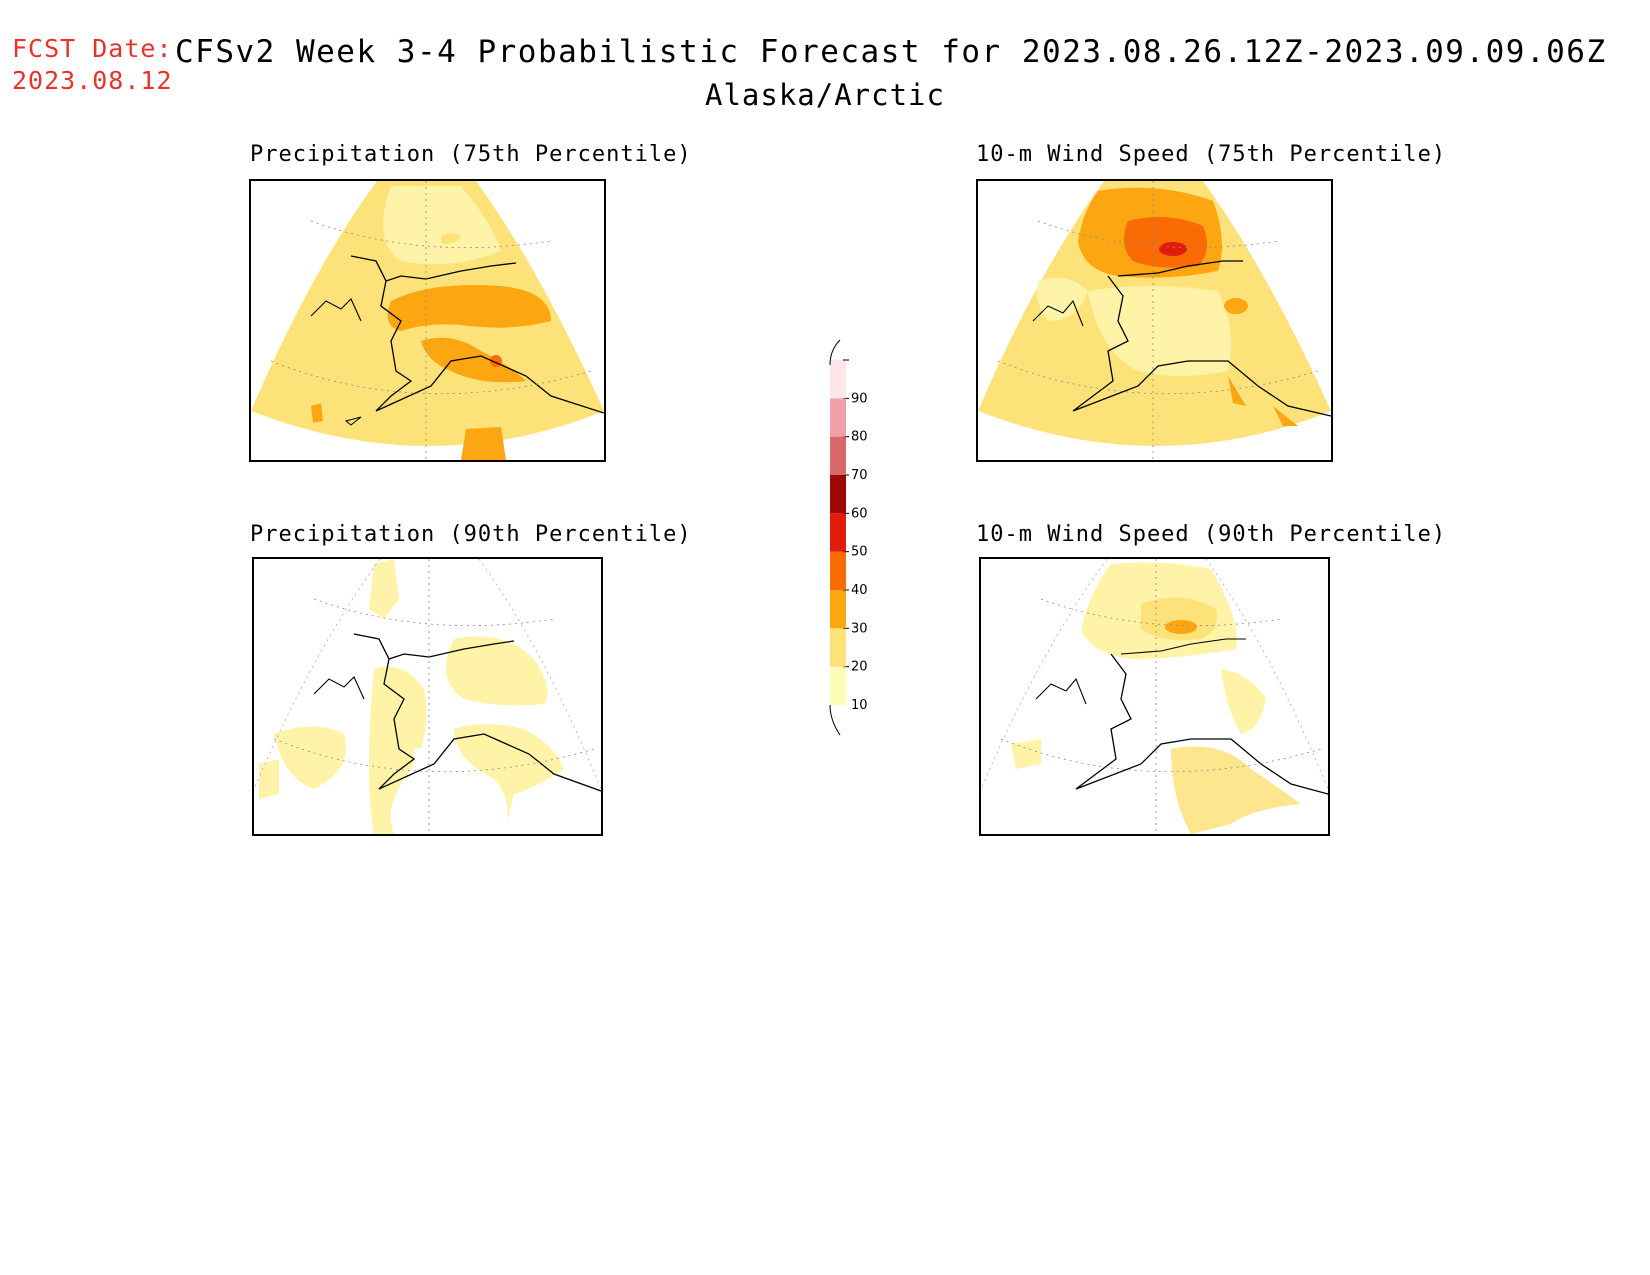  Describe the element at coordinates (427, 320) in the screenshot. I see `map-panel-precip75` at that location.